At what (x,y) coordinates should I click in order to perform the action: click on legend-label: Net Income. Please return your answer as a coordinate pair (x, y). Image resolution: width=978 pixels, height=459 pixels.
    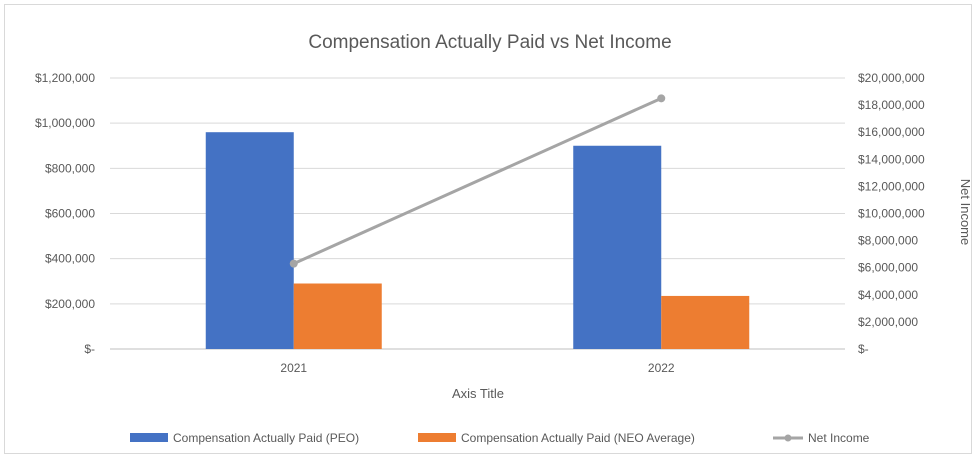
    Looking at the image, I should click on (839, 438).